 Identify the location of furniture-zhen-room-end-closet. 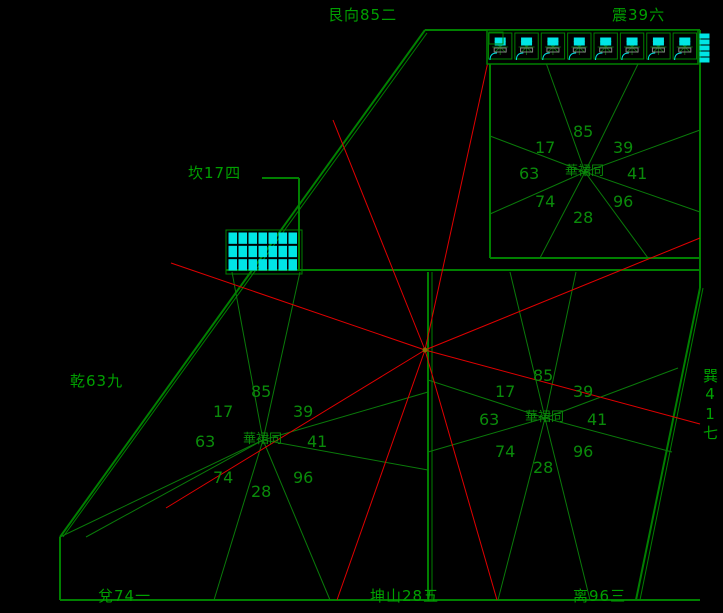
(496, 38).